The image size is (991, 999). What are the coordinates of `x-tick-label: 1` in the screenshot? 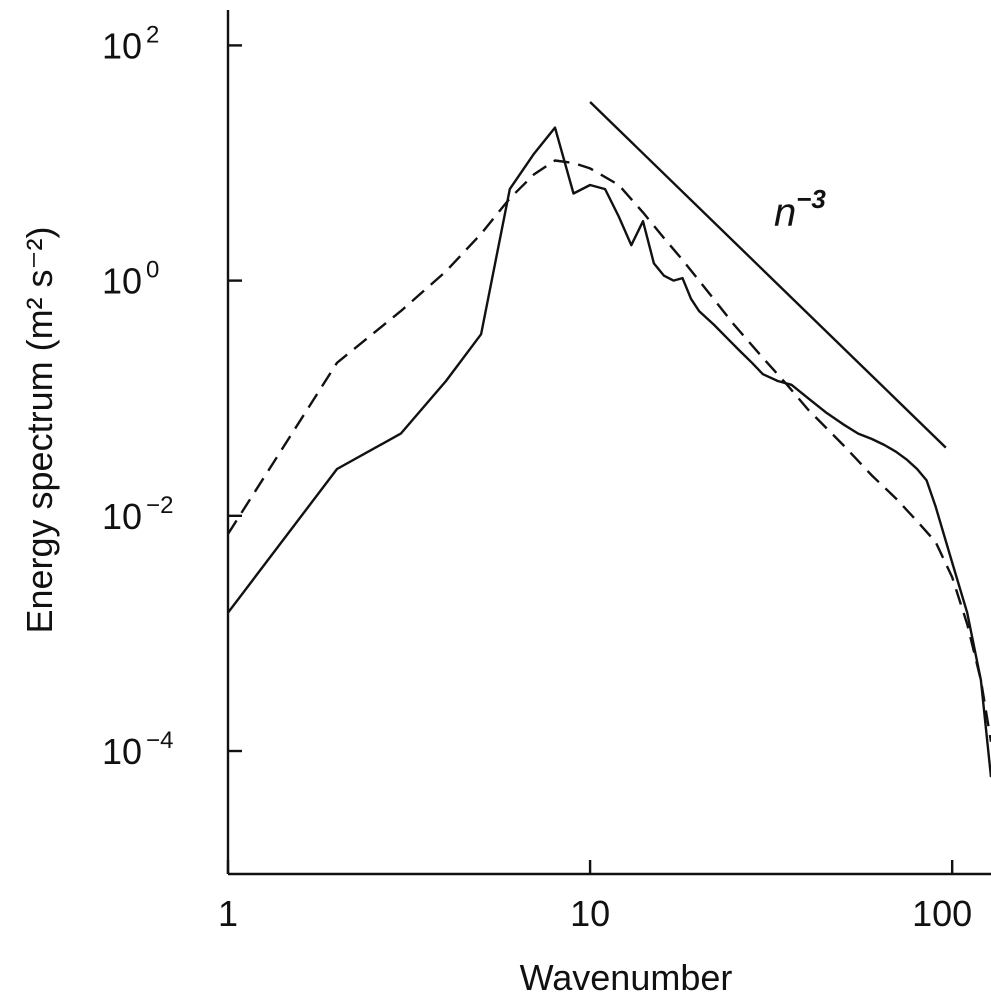 It's located at (228, 913).